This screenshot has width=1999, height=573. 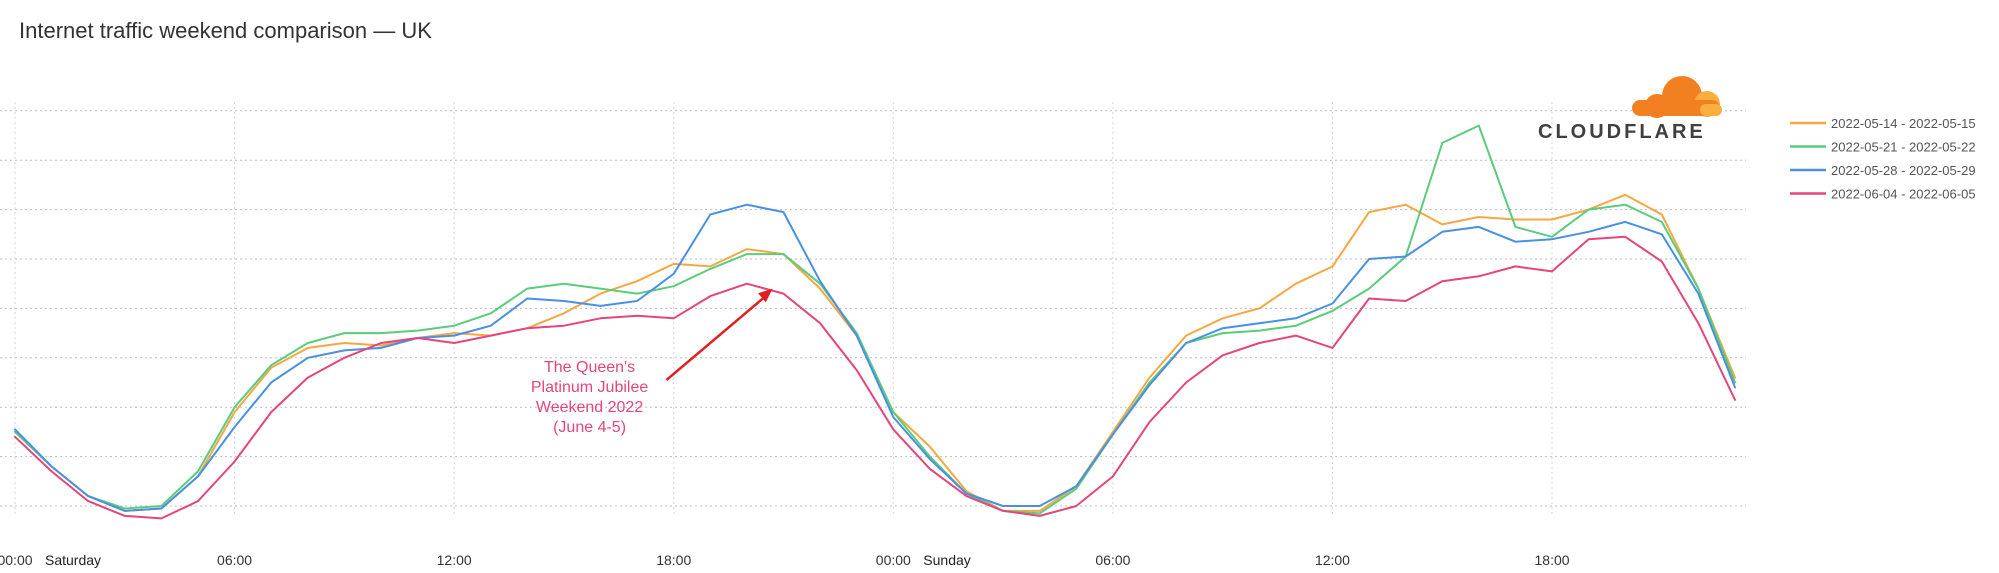 What do you see at coordinates (589, 407) in the screenshot?
I see `annotation-text-line: Weekend 2022` at bounding box center [589, 407].